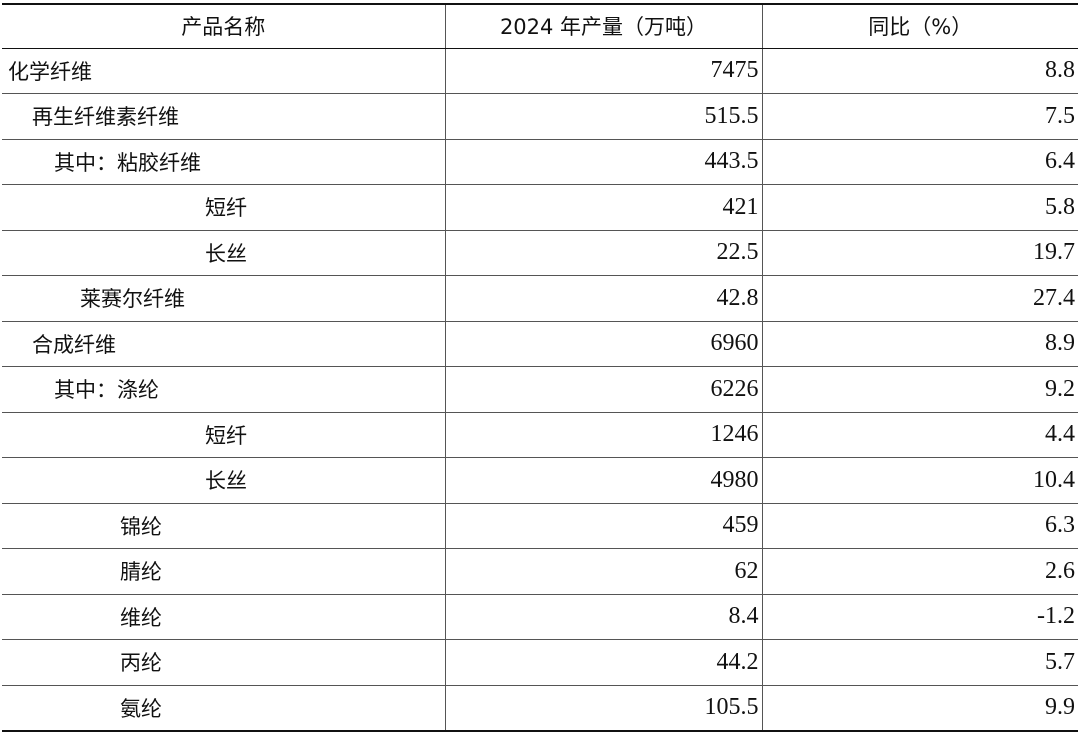 The width and height of the screenshot is (1080, 736). I want to click on table-row: 再生纤维素纤维 515.5 7.5, so click(540, 116).